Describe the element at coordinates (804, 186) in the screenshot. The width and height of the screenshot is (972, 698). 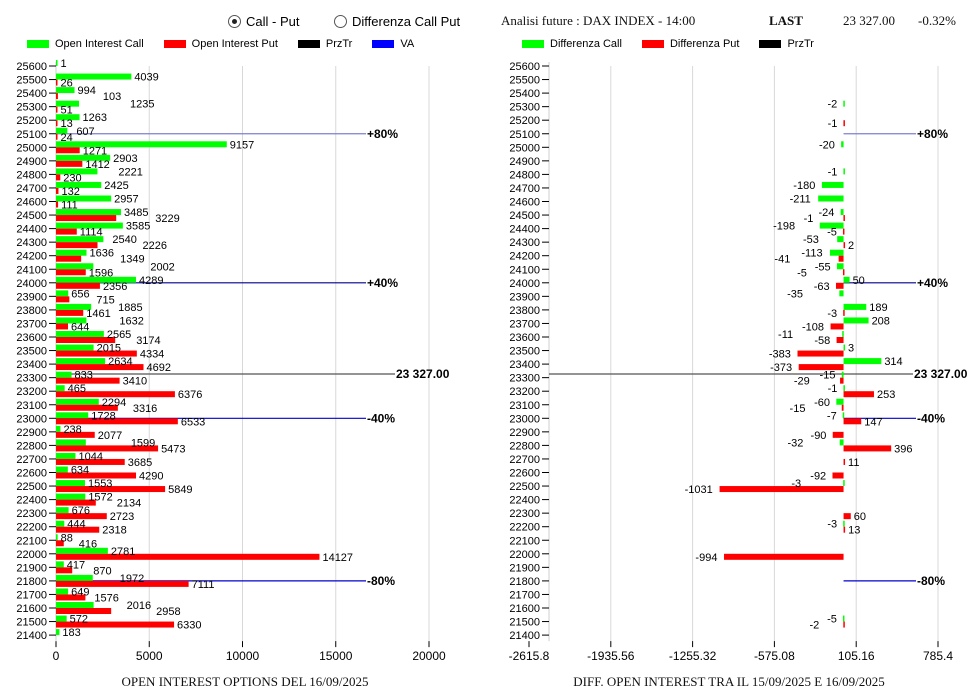
I see `bar-value-label: -180` at that location.